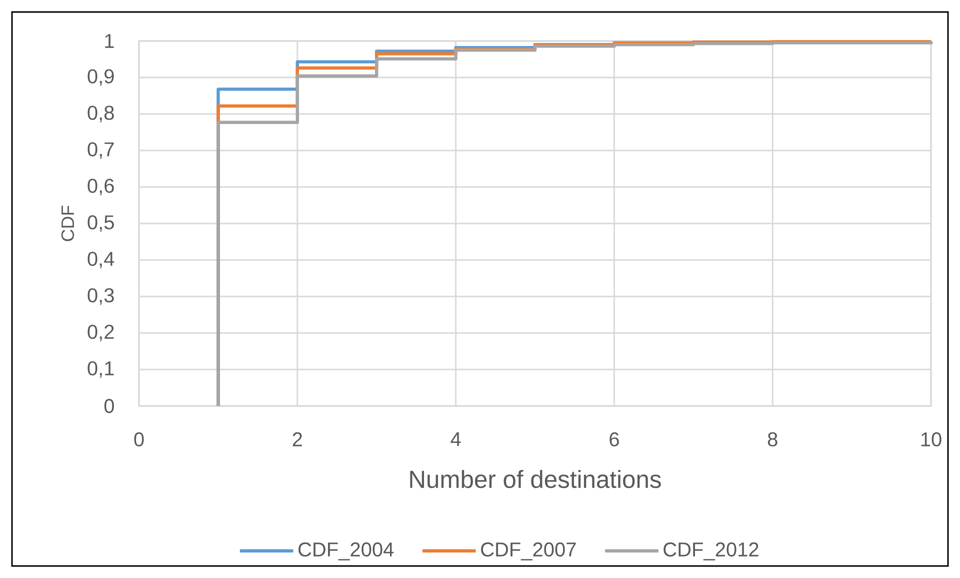 The image size is (960, 578). Describe the element at coordinates (455, 439) in the screenshot. I see `x-tick-label: 4` at that location.